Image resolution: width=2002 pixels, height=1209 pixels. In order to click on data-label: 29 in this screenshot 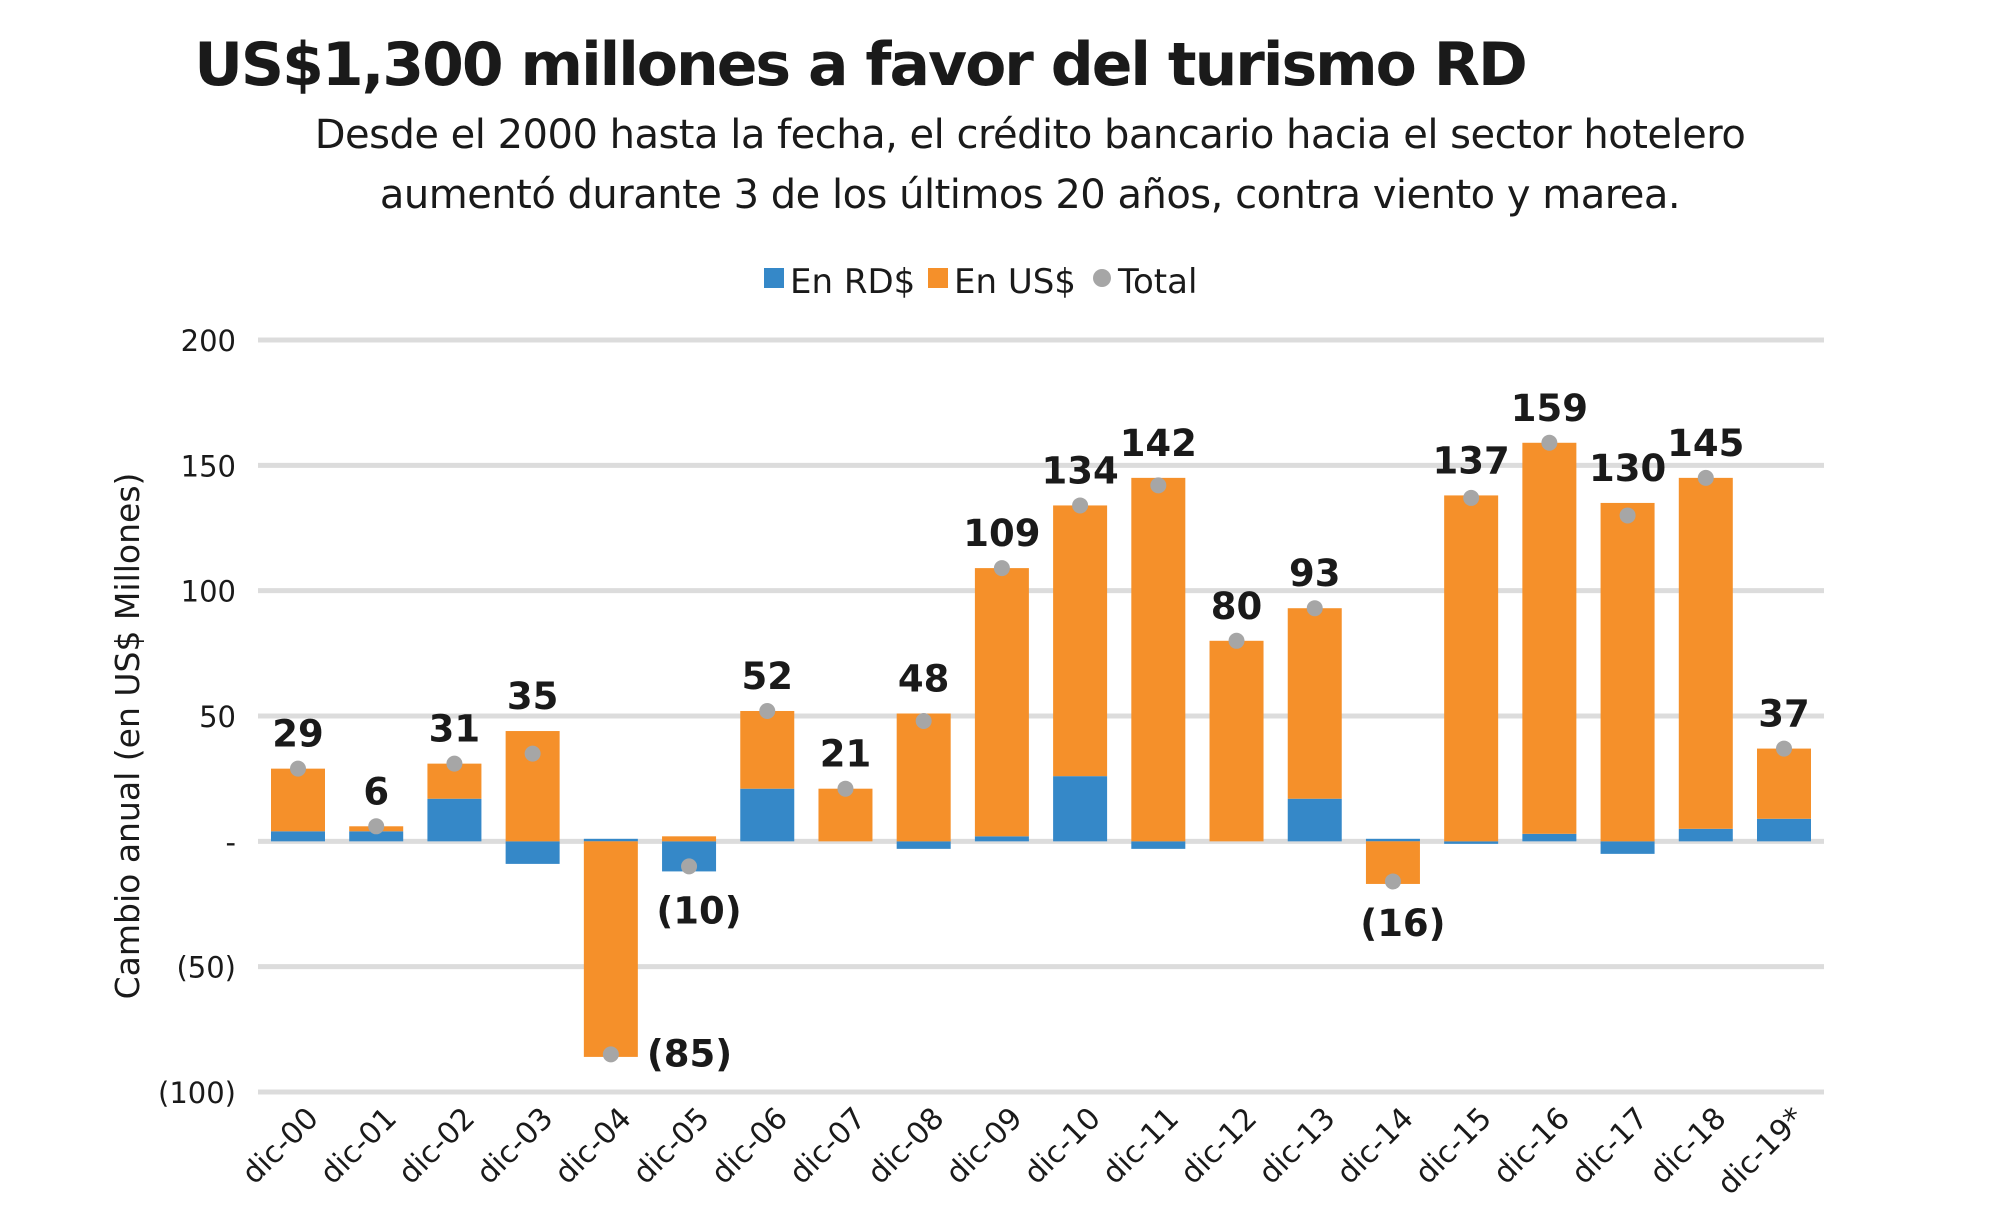, I will do `click(298, 734)`.